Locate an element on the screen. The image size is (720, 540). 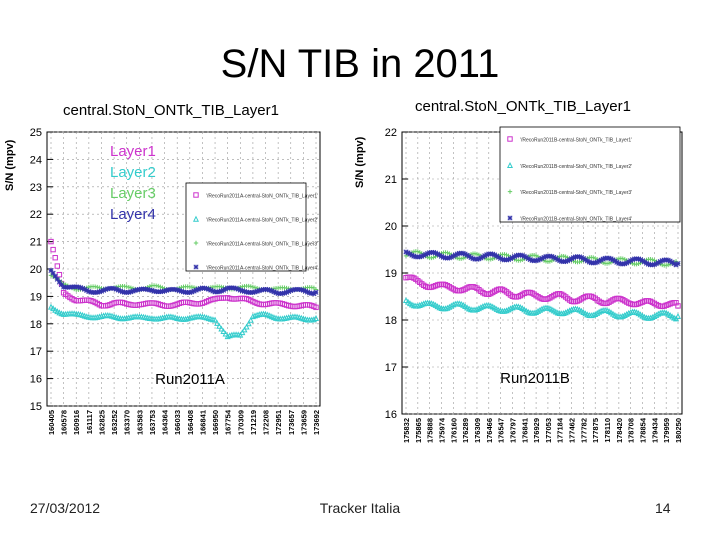
x-tick-label-b: 176160 is located at coordinates (453, 430).